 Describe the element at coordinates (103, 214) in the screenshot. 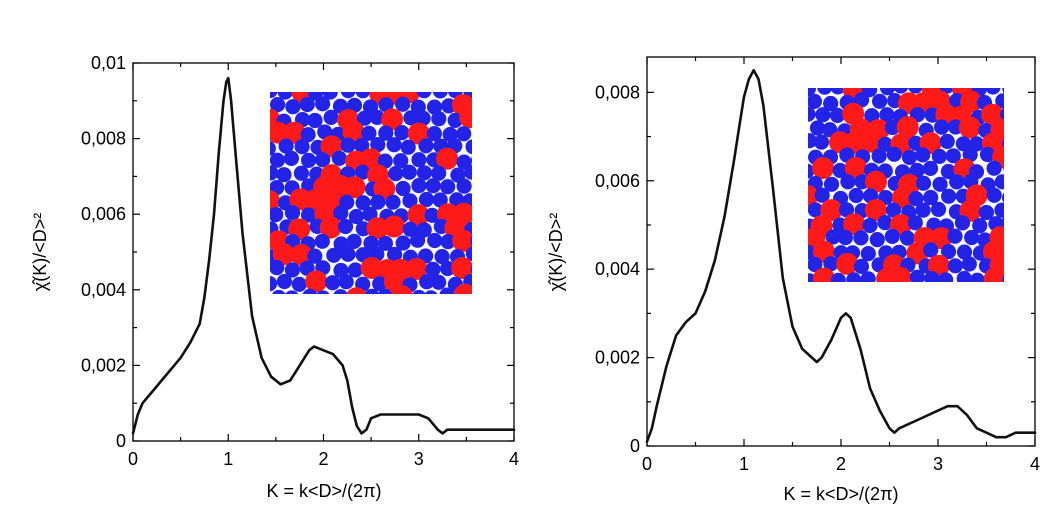

I see `y-tick-label: 0,006` at that location.